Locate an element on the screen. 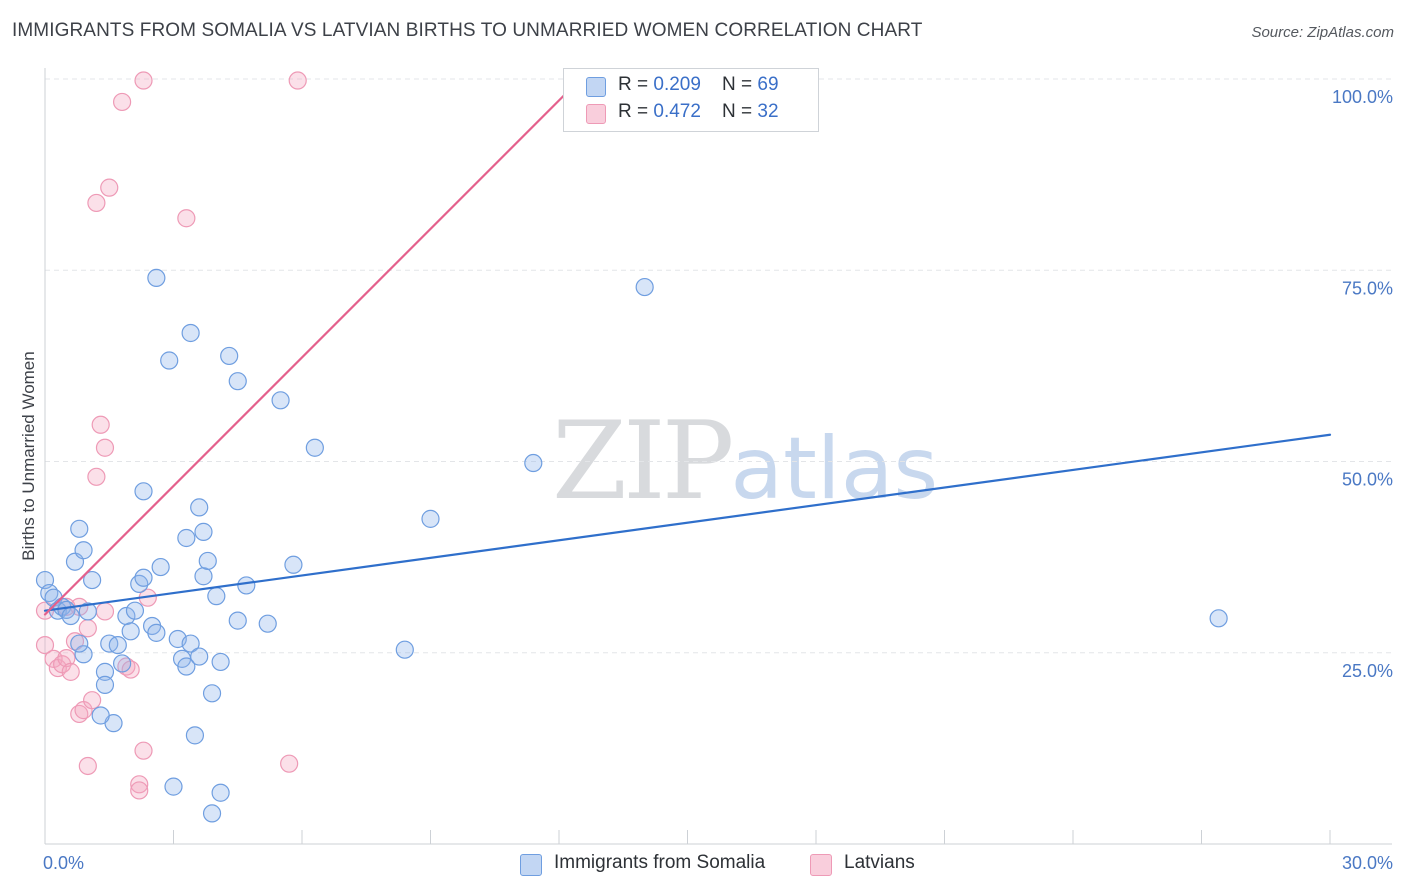 The width and height of the screenshot is (1406, 892). somalia-r-label: R = is located at coordinates (636, 84).